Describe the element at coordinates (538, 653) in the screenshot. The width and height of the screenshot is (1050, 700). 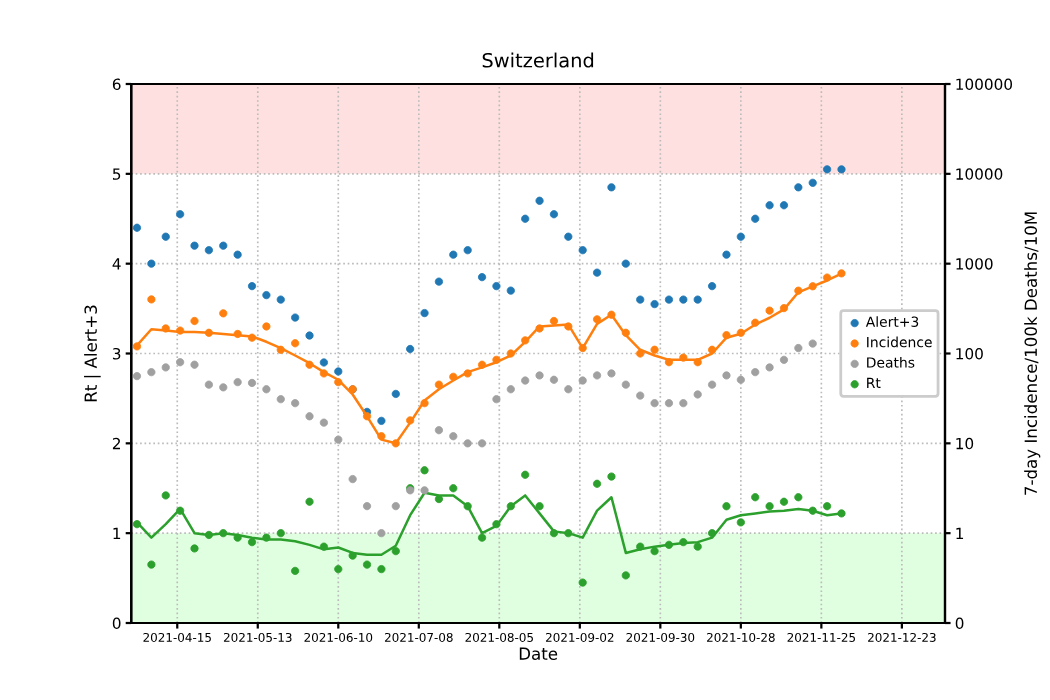
I see `x-axis-title: Date` at that location.